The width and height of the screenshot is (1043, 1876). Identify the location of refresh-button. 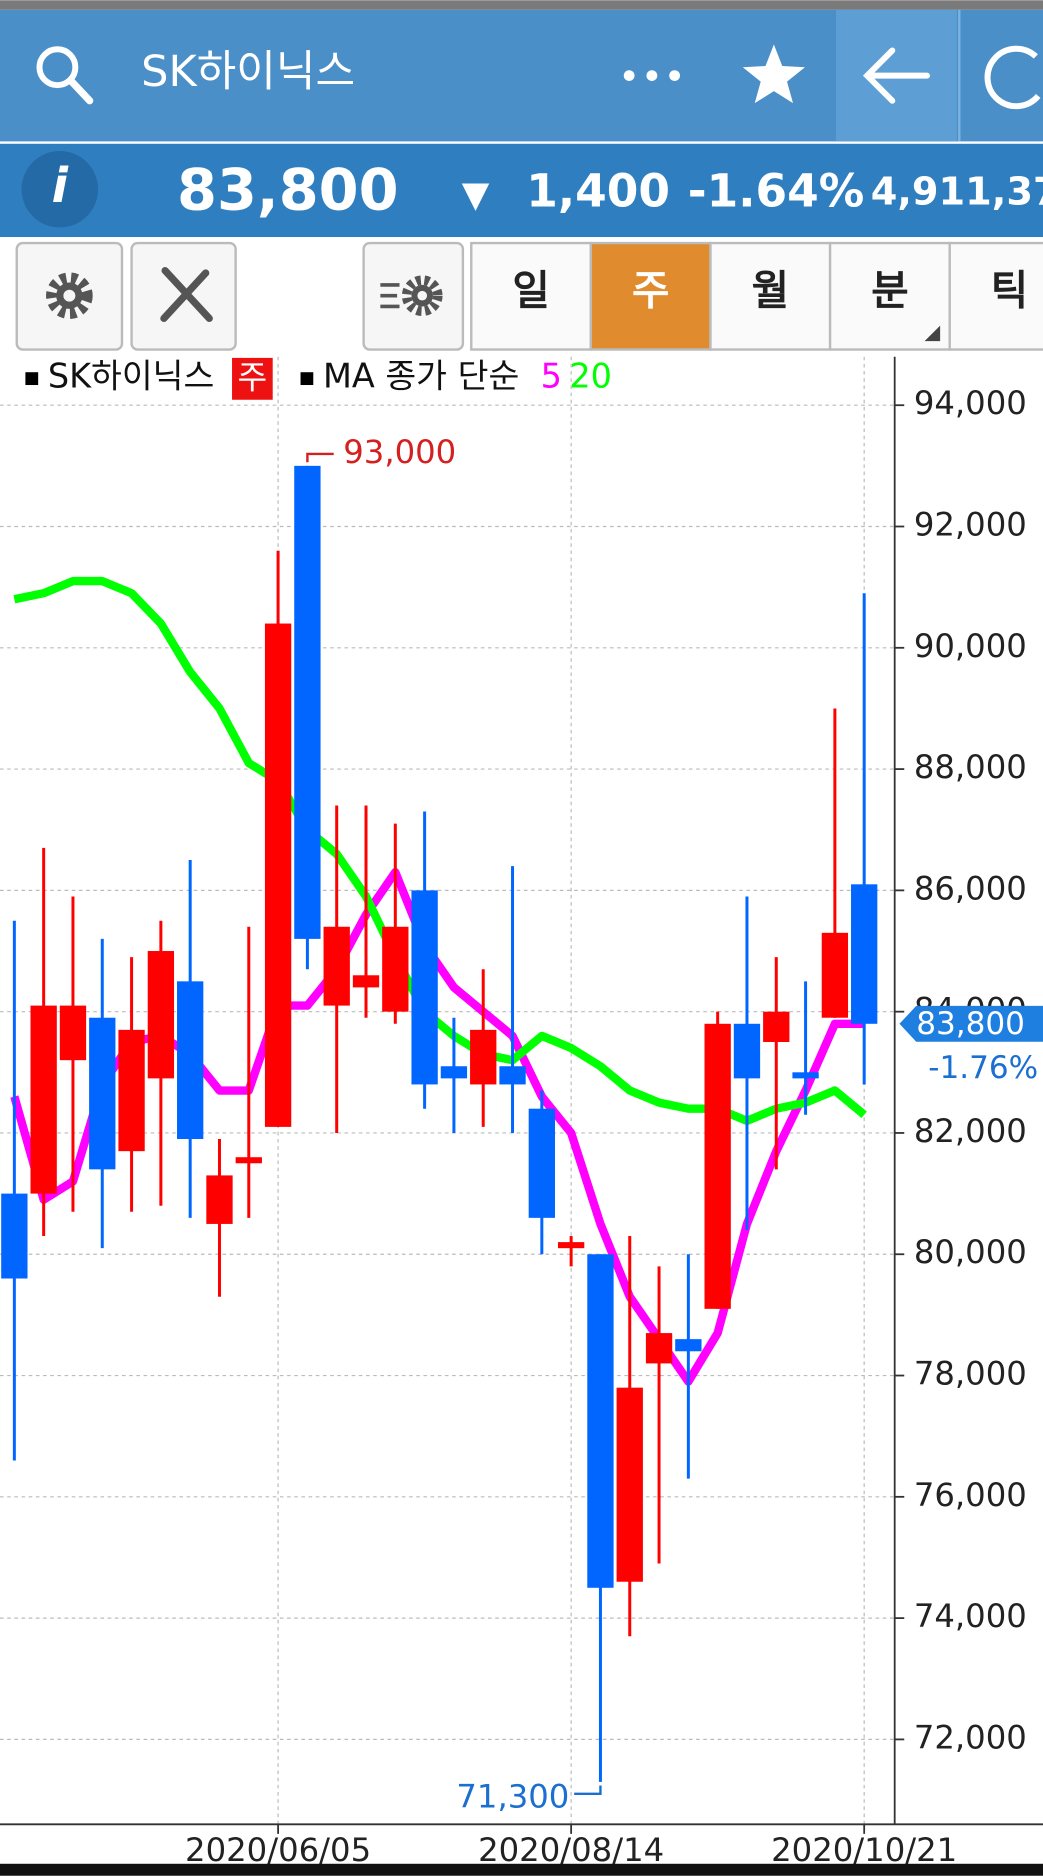
(1012, 77).